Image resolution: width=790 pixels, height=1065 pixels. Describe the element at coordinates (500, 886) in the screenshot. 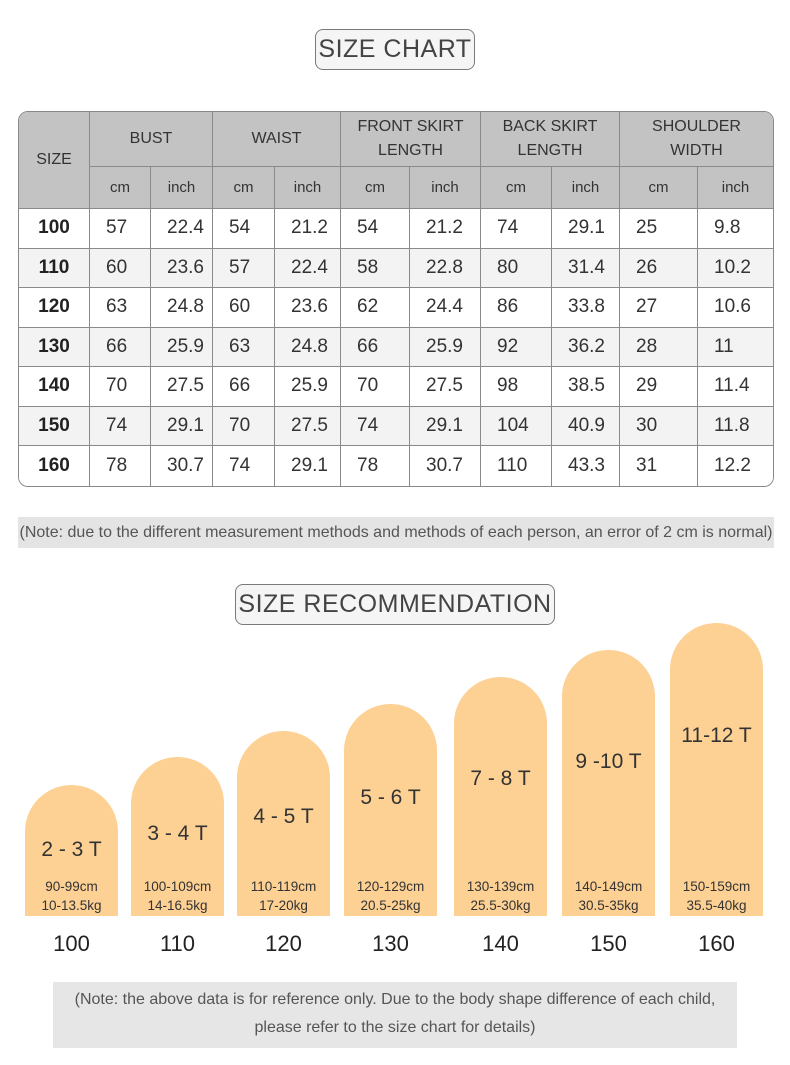

I see `height-range-label: 130-139cm` at that location.